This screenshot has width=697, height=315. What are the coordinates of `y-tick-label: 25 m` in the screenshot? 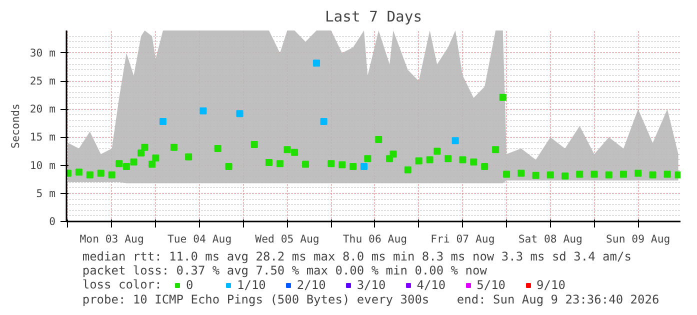 It's located at (43, 81).